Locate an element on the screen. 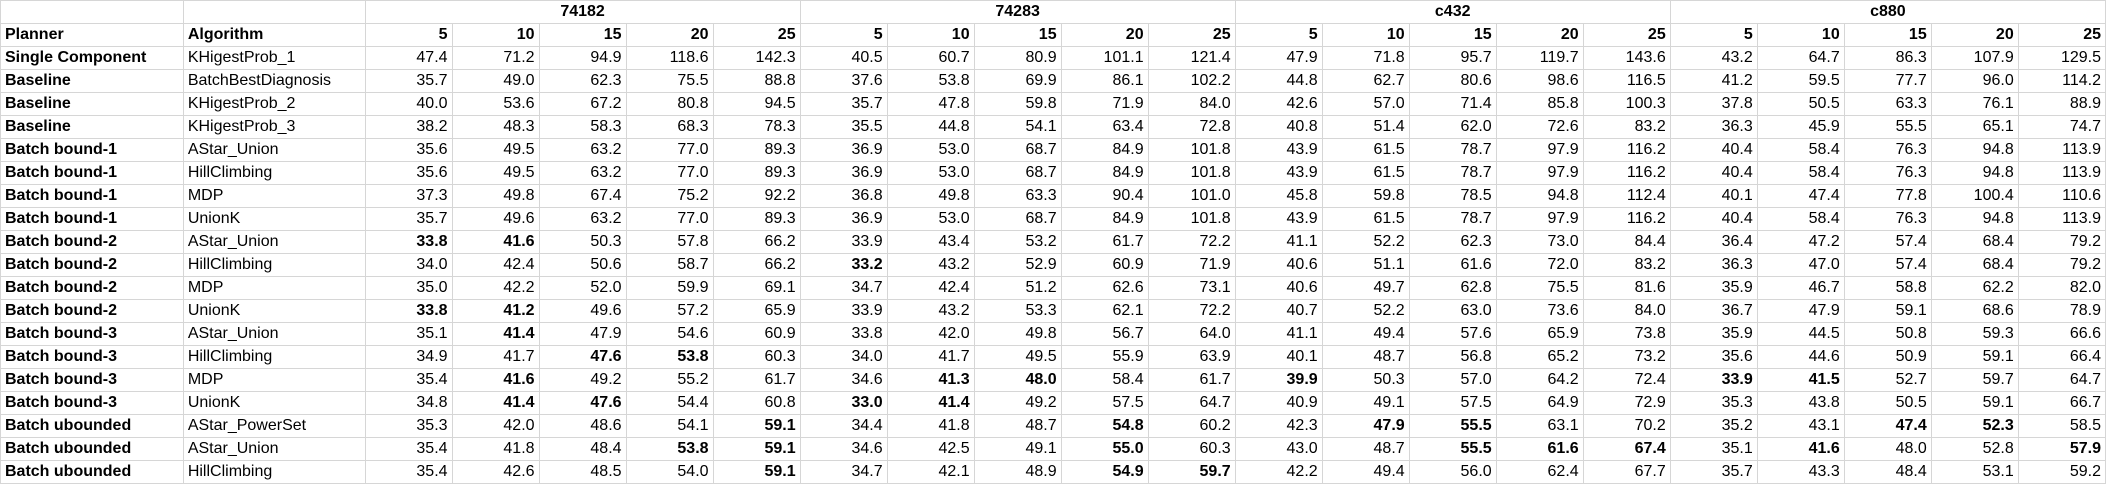 Image resolution: width=2106 pixels, height=484 pixels. value-cell: 52.7 is located at coordinates (1887, 380).